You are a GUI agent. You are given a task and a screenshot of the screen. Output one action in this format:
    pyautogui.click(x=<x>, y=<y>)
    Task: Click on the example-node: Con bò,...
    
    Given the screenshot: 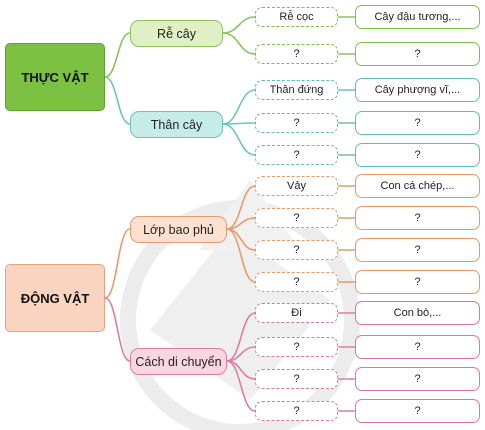 What is the action you would take?
    pyautogui.click(x=417, y=313)
    